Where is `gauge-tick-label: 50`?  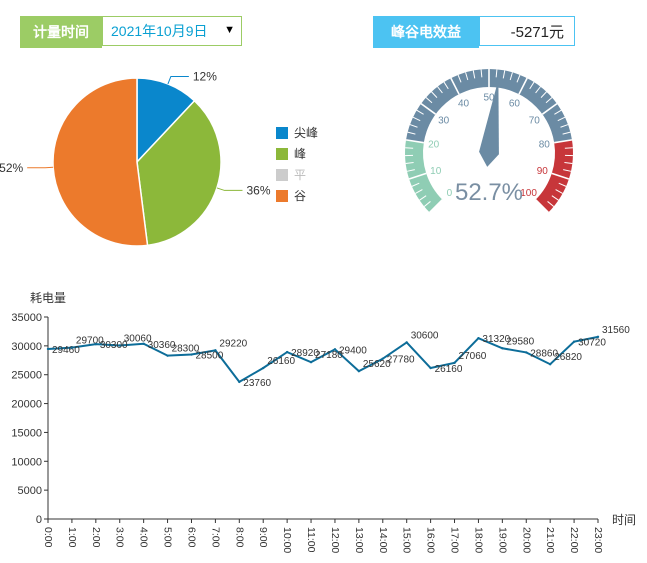 gauge-tick-label: 50 is located at coordinates (489, 98).